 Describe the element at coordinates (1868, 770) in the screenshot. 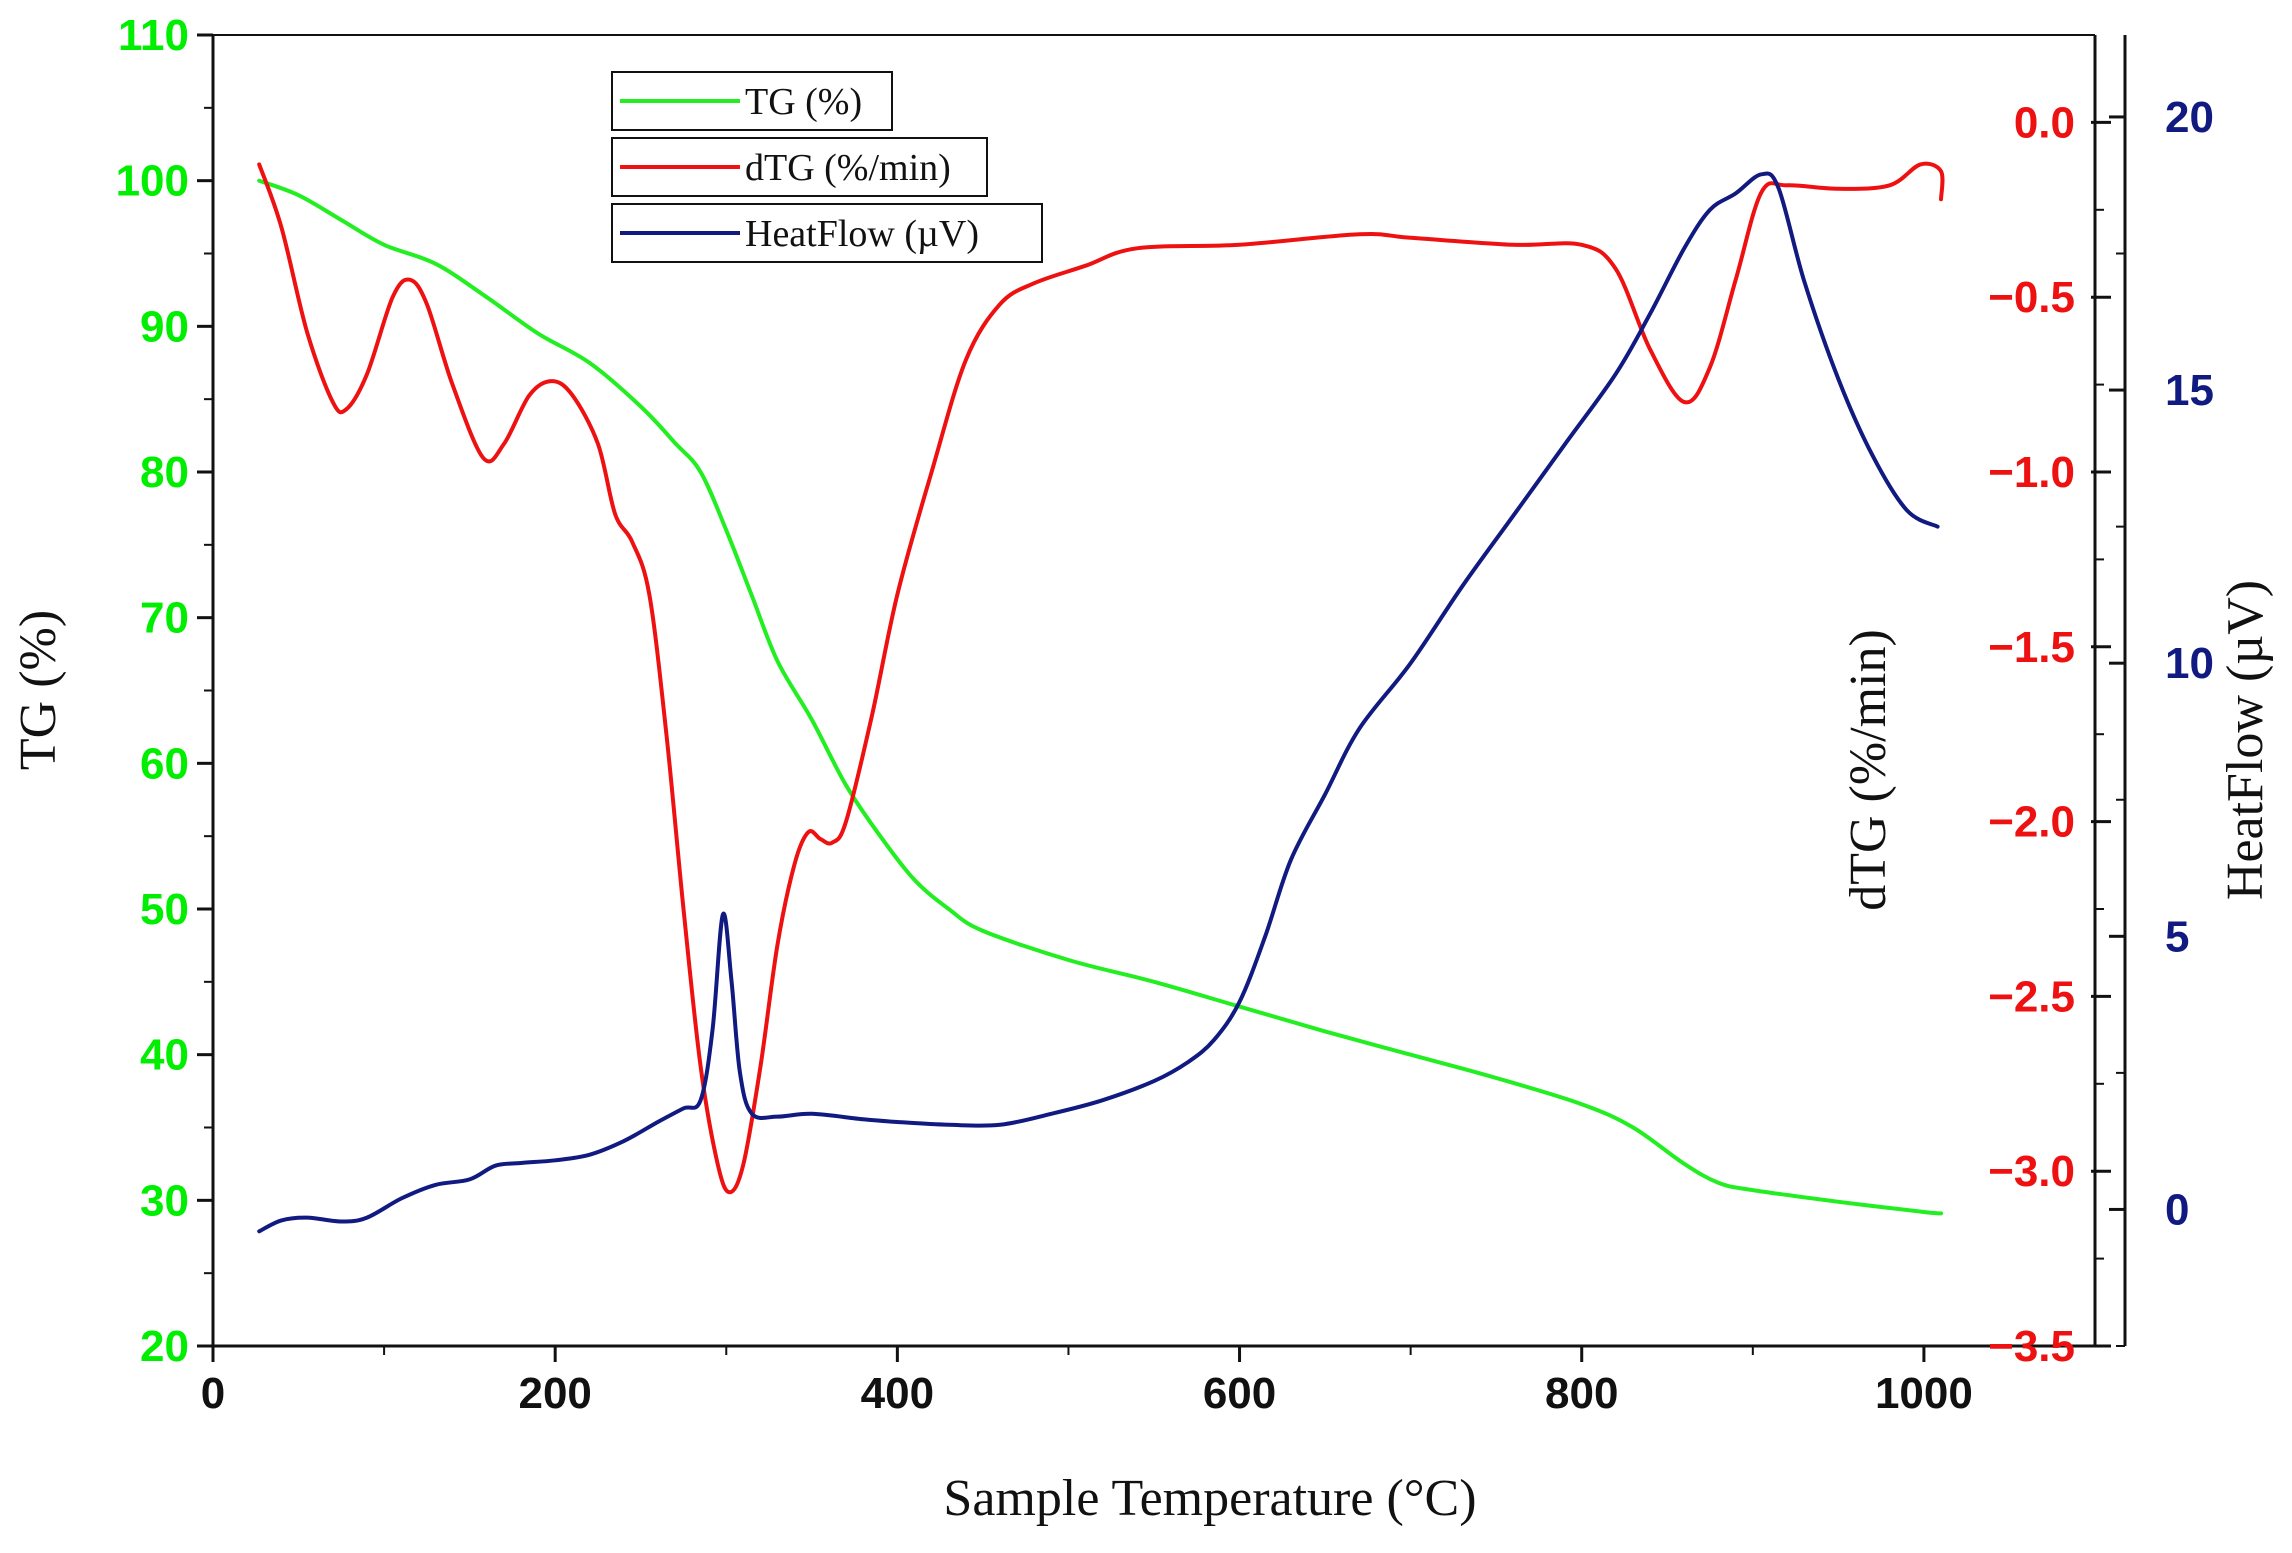

I see `dtg-axis-title: dTG (%/min)` at that location.